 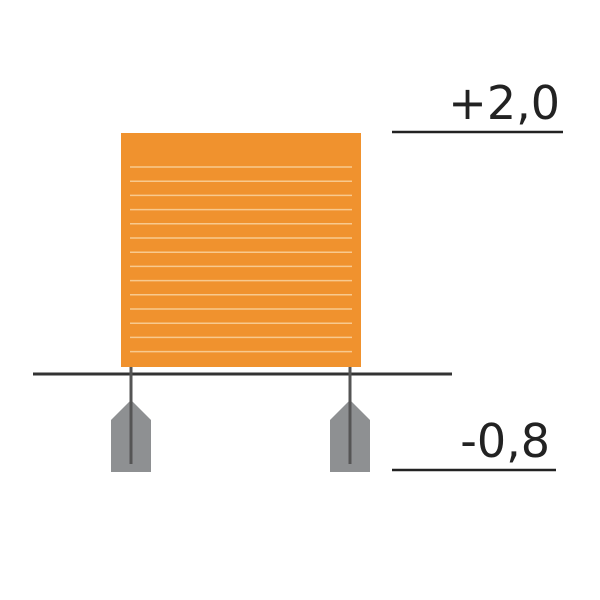 What do you see at coordinates (505, 441) in the screenshot?
I see `bottom-level-label: -0,8` at bounding box center [505, 441].